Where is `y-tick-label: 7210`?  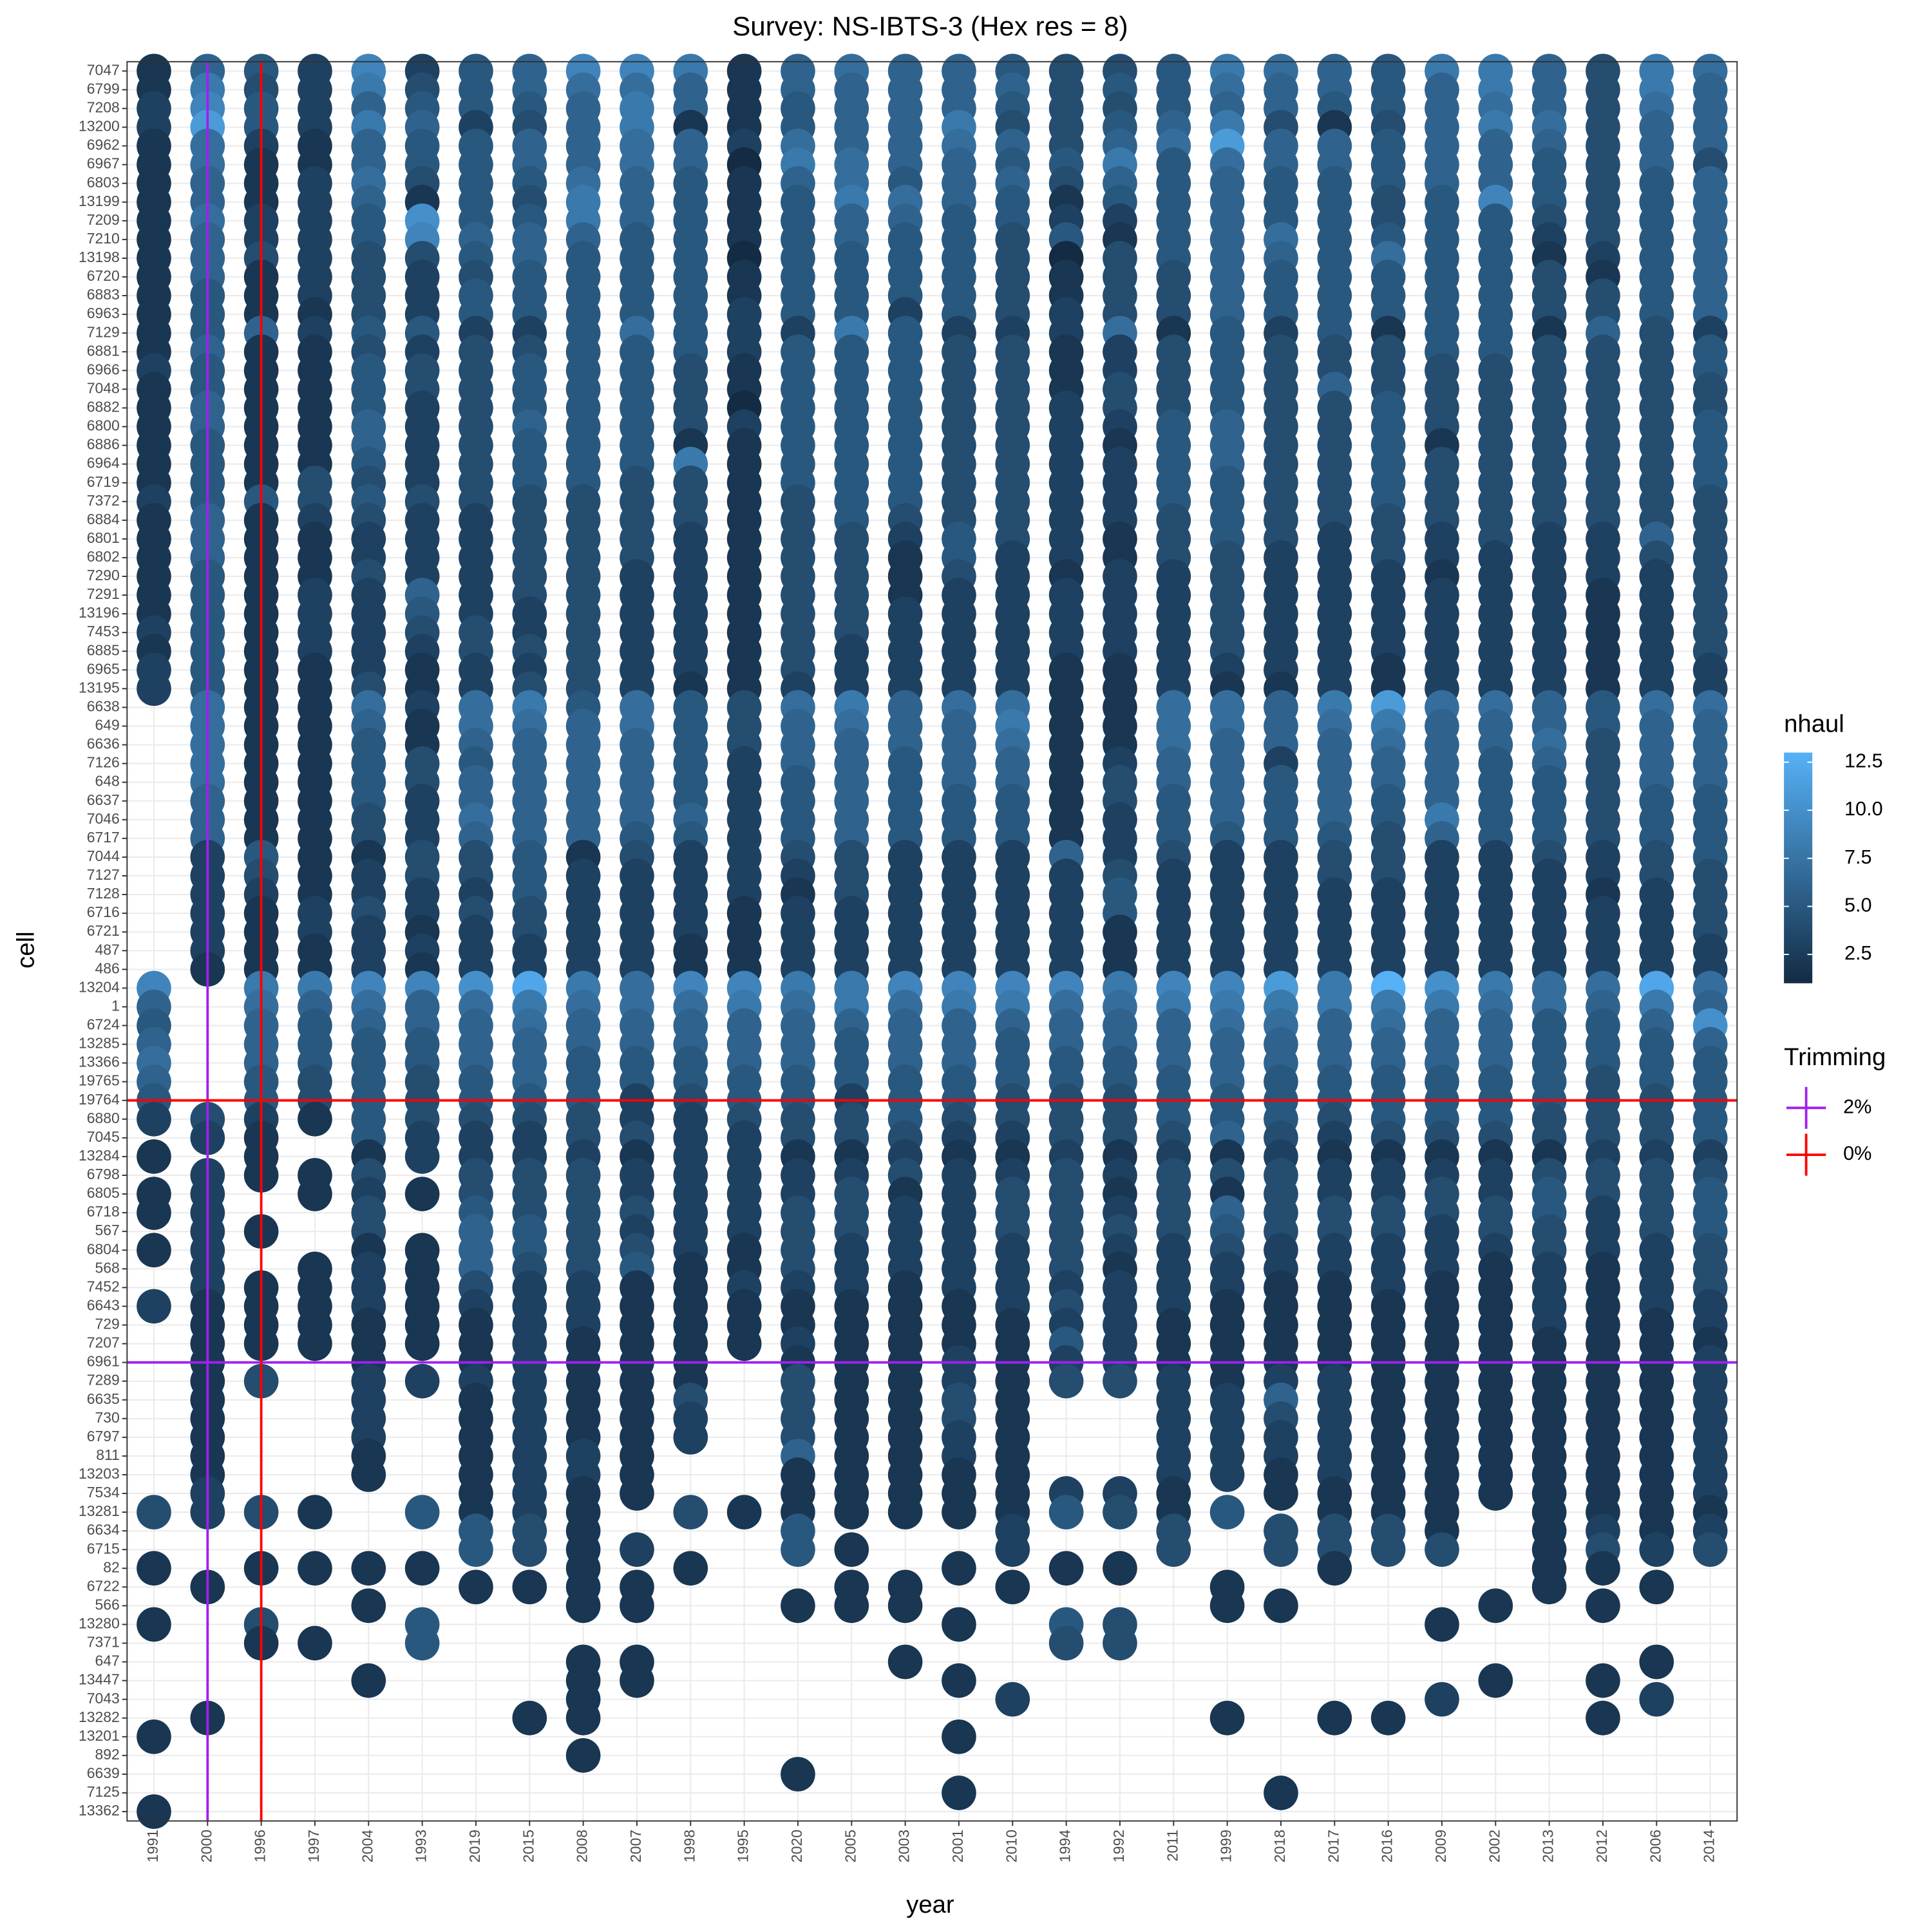
y-tick-label: 7210 is located at coordinates (104, 239).